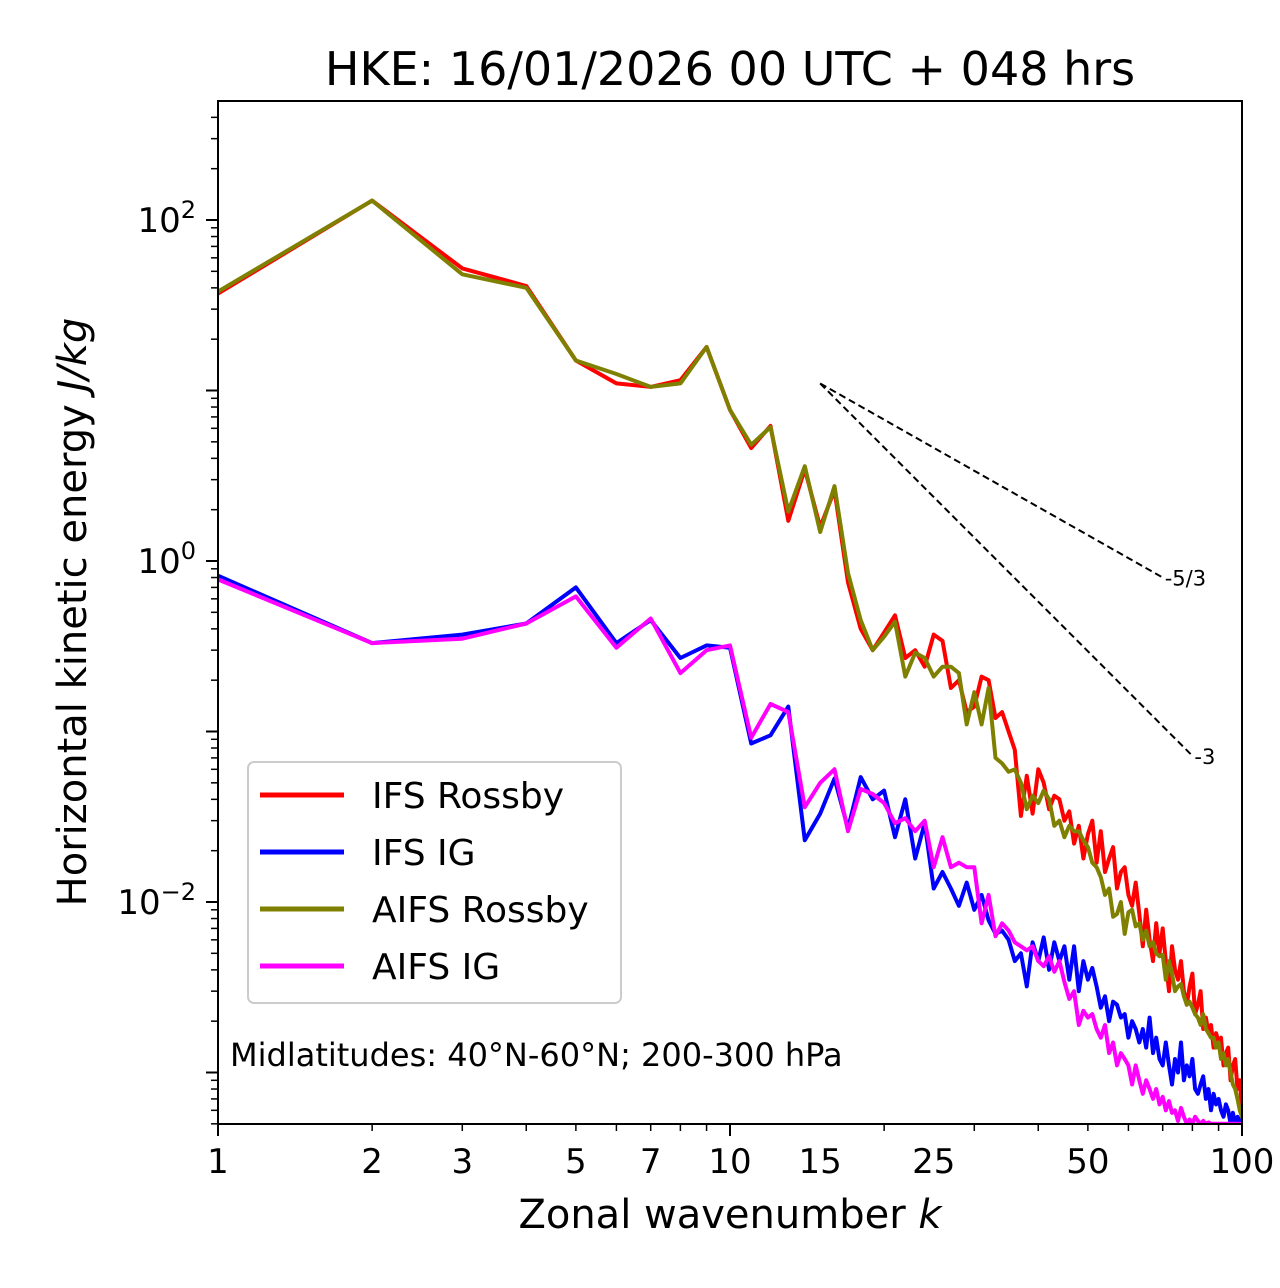 The width and height of the screenshot is (1280, 1288). What do you see at coordinates (372, 1162) in the screenshot?
I see `x-tick-label: 2` at bounding box center [372, 1162].